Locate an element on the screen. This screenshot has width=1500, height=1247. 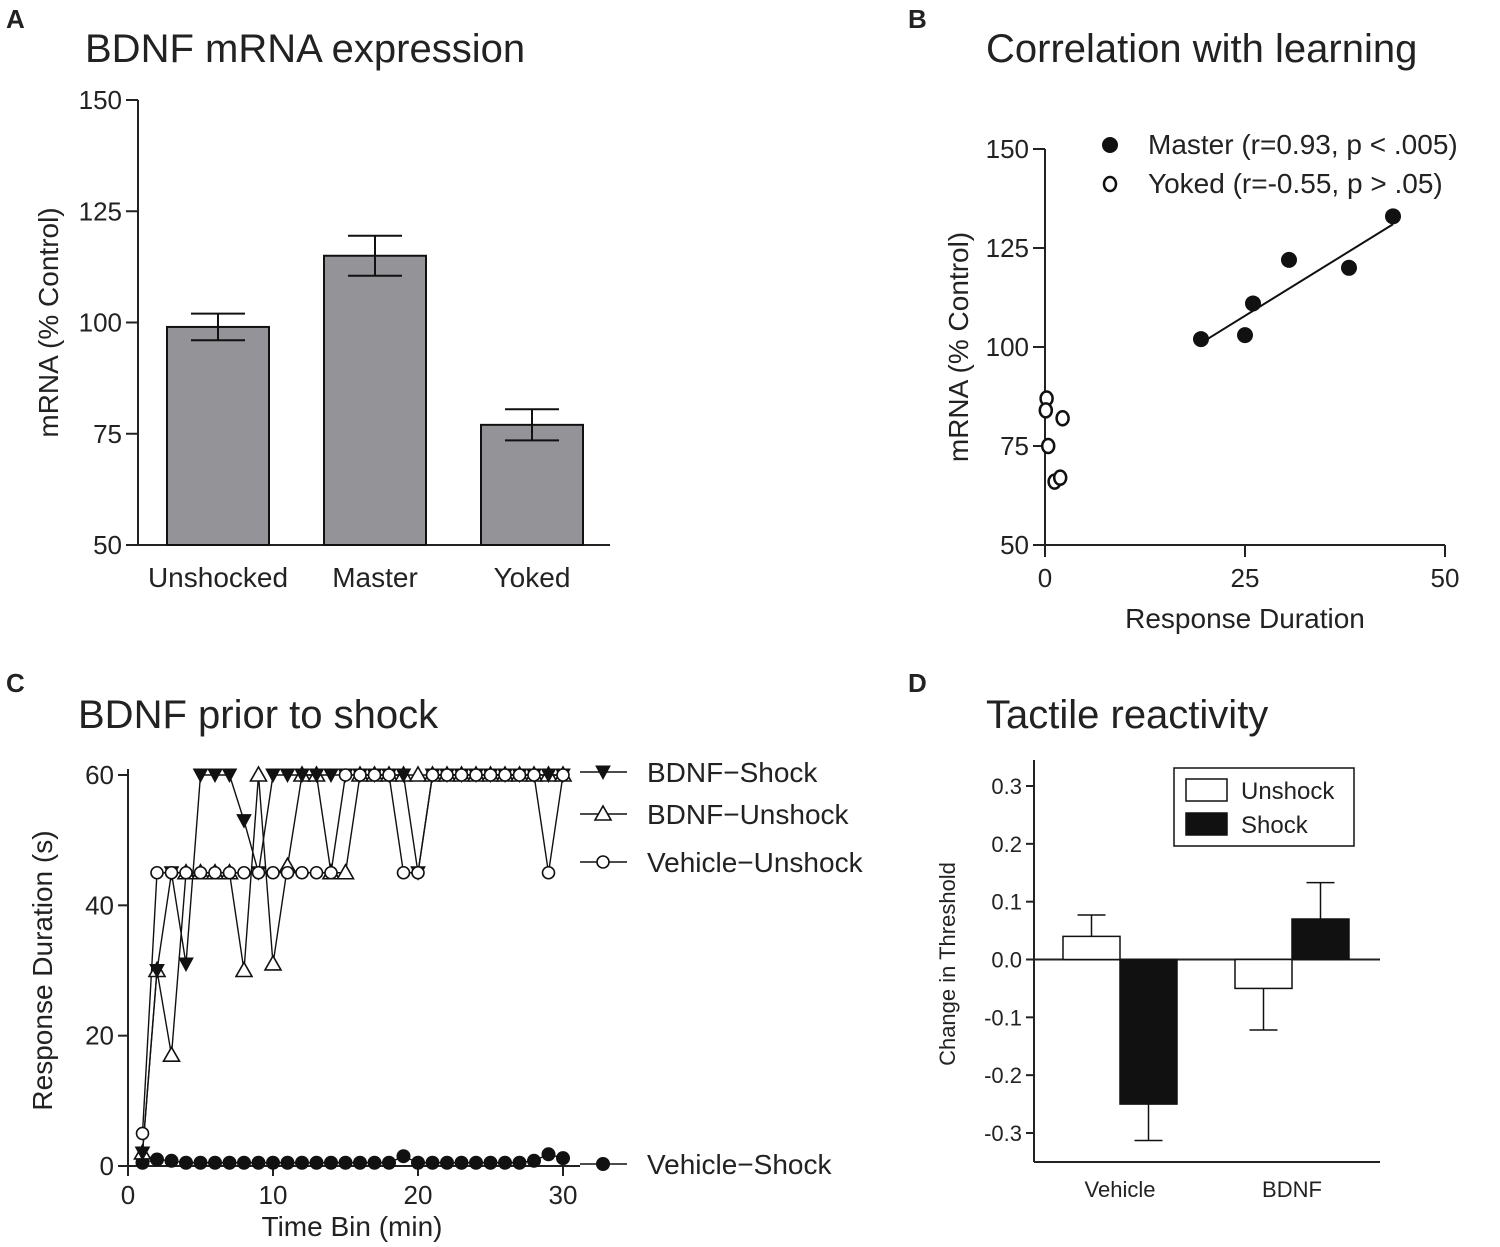
chart-a-y-tick-label: 75 is located at coordinates (107, 434).